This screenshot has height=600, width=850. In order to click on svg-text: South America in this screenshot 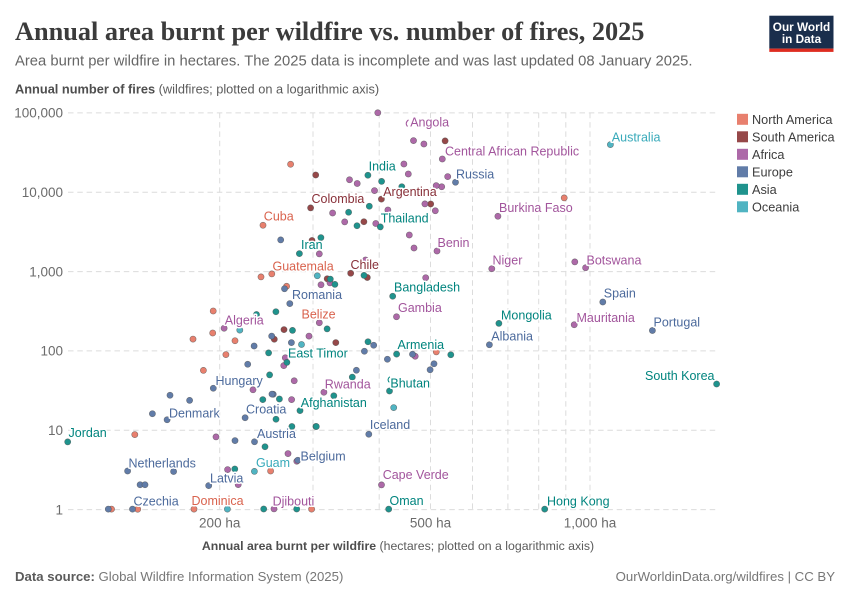, I will do `click(793, 137)`.